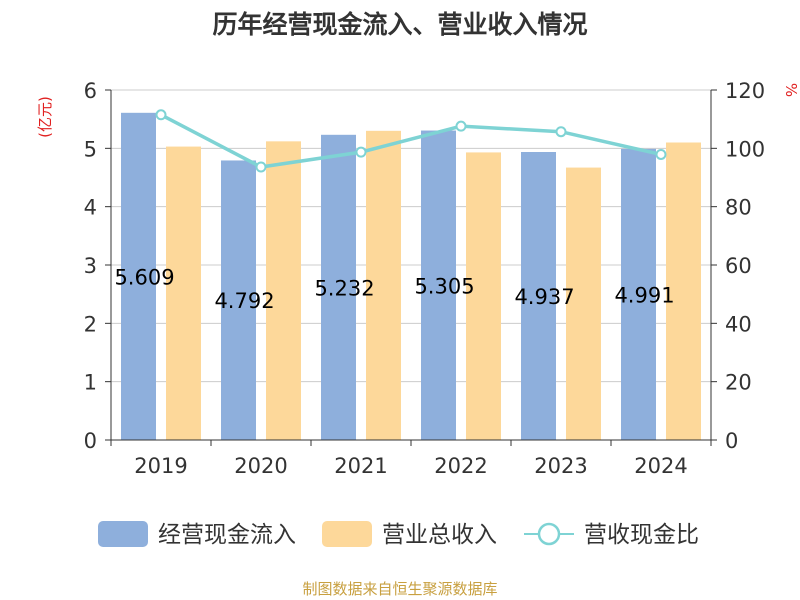 The height and width of the screenshot is (600, 800). Describe the element at coordinates (791, 90) in the screenshot. I see `right-axis-unit: %` at that location.